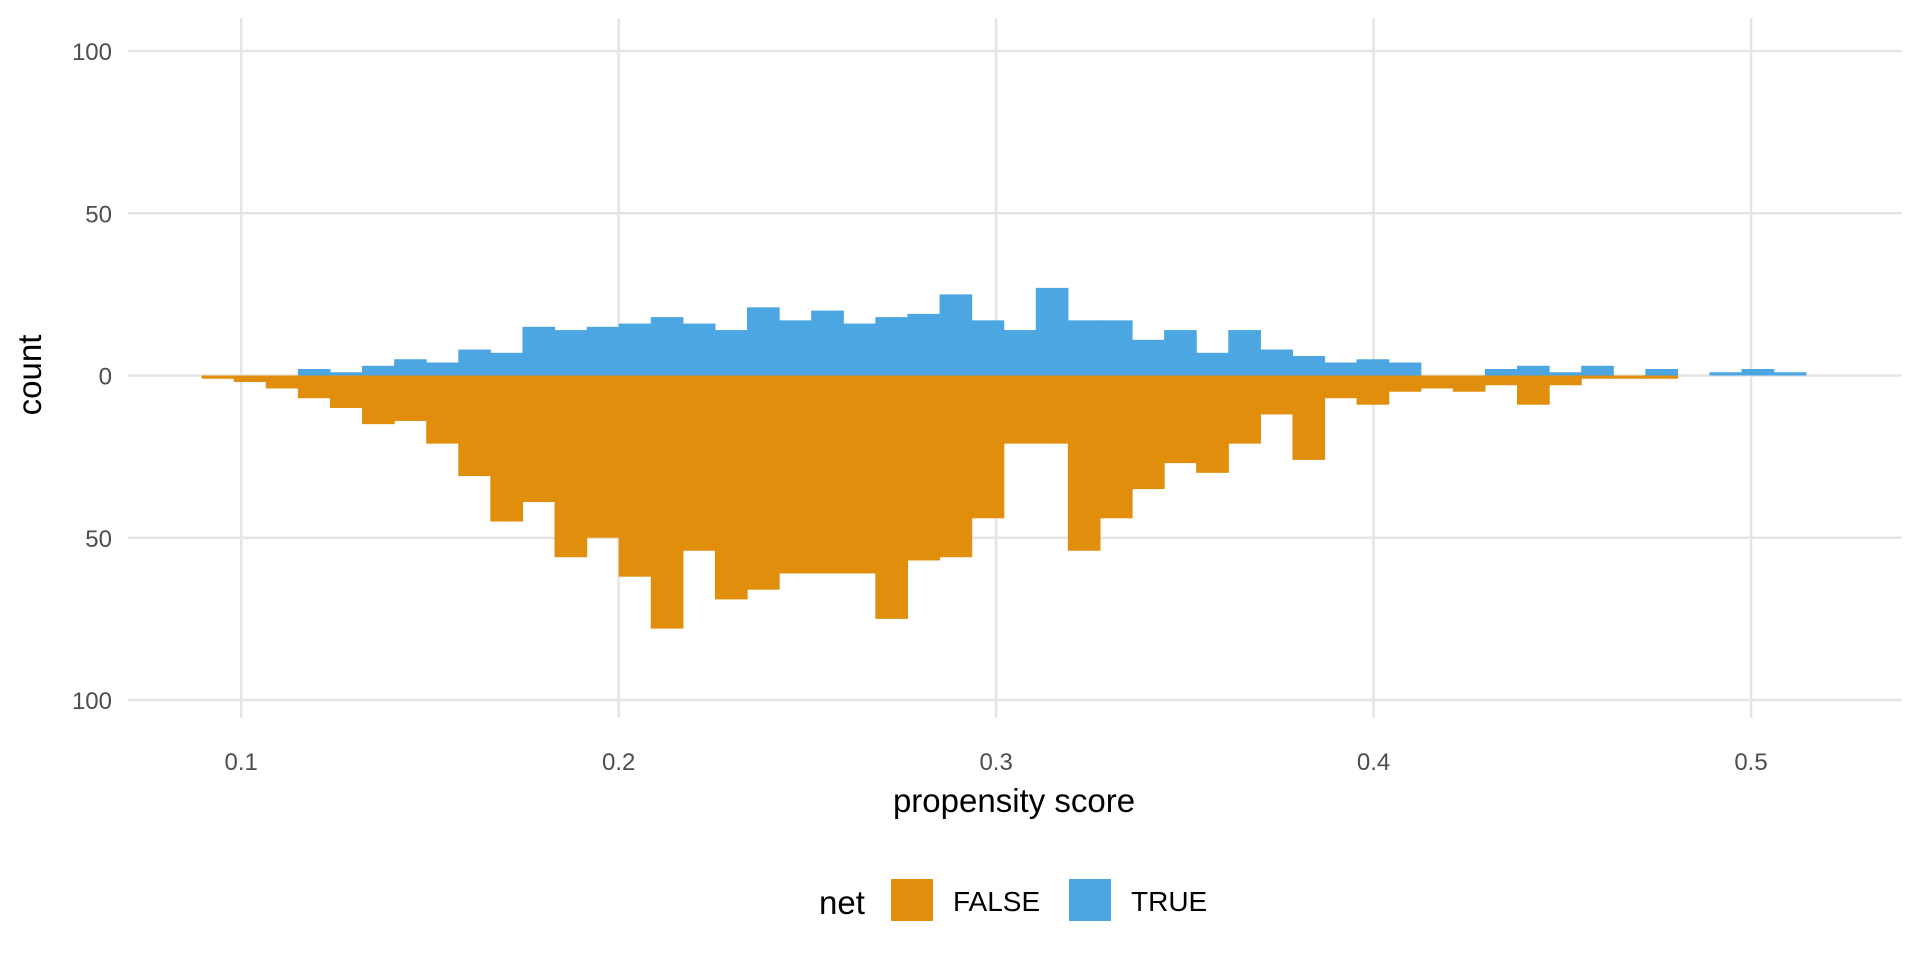 Image resolution: width=1920 pixels, height=960 pixels. I want to click on legend-title: net, so click(842, 902).